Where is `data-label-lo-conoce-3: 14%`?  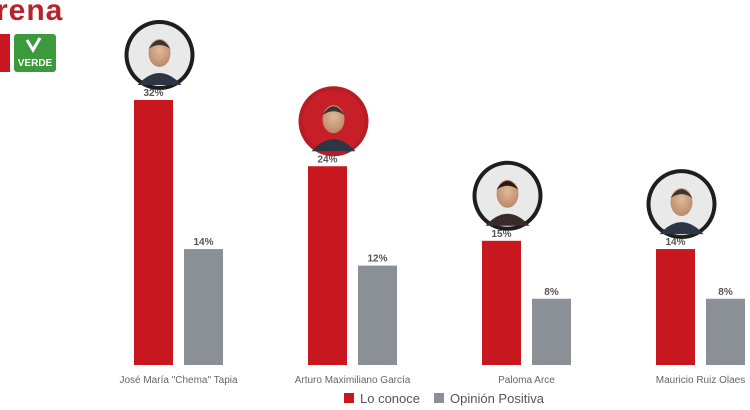 data-label-lo-conoce-3: 14% is located at coordinates (675, 242).